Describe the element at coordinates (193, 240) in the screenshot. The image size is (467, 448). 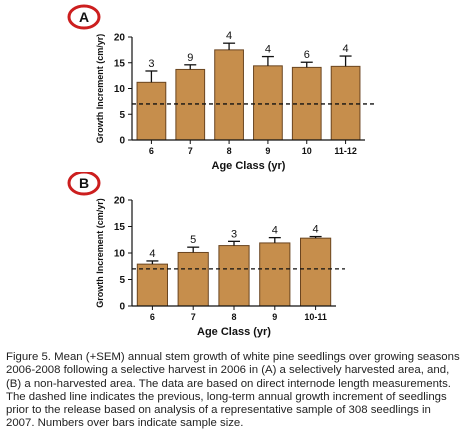
I see `sample-size-label: 5` at that location.